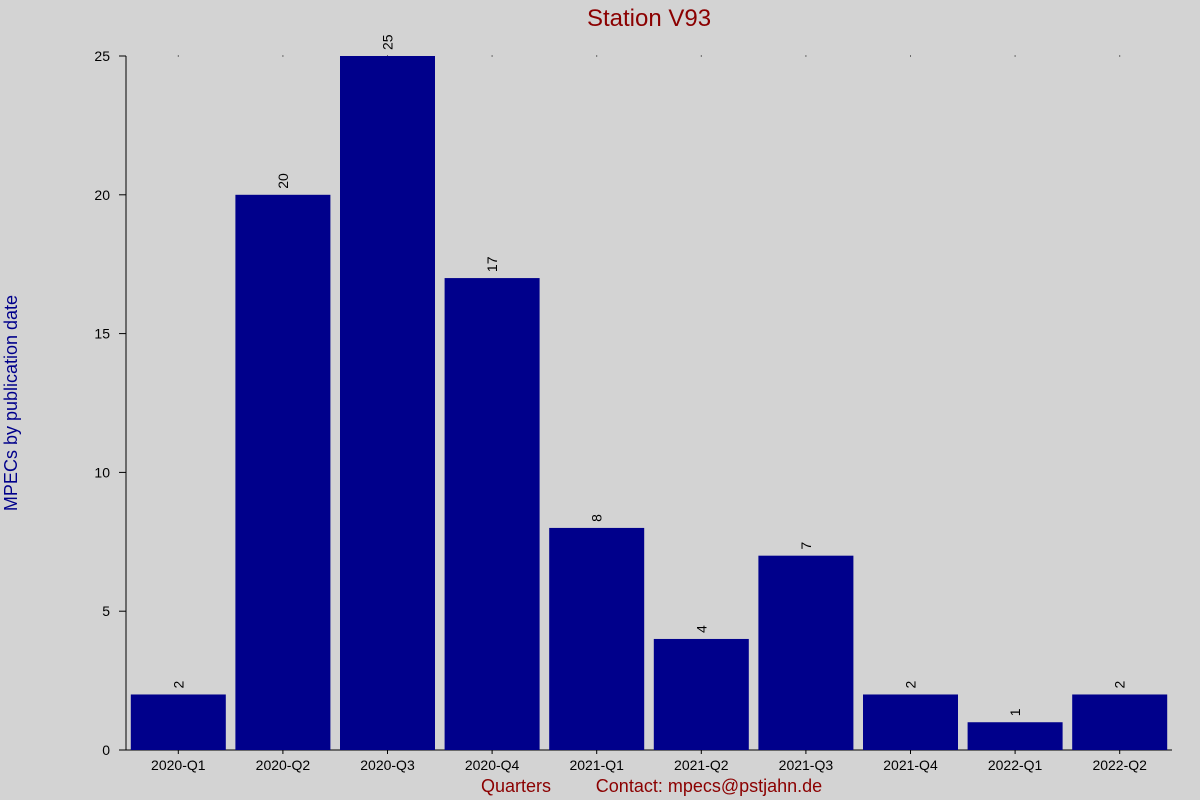 The width and height of the screenshot is (1200, 800). I want to click on y-tick-label: 10, so click(102, 472).